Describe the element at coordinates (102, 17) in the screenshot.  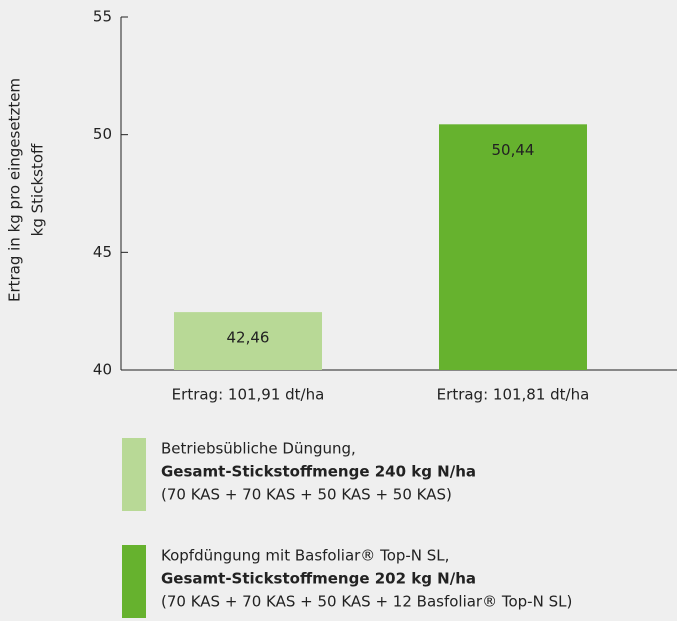
I see `y-tick-label: 55` at that location.